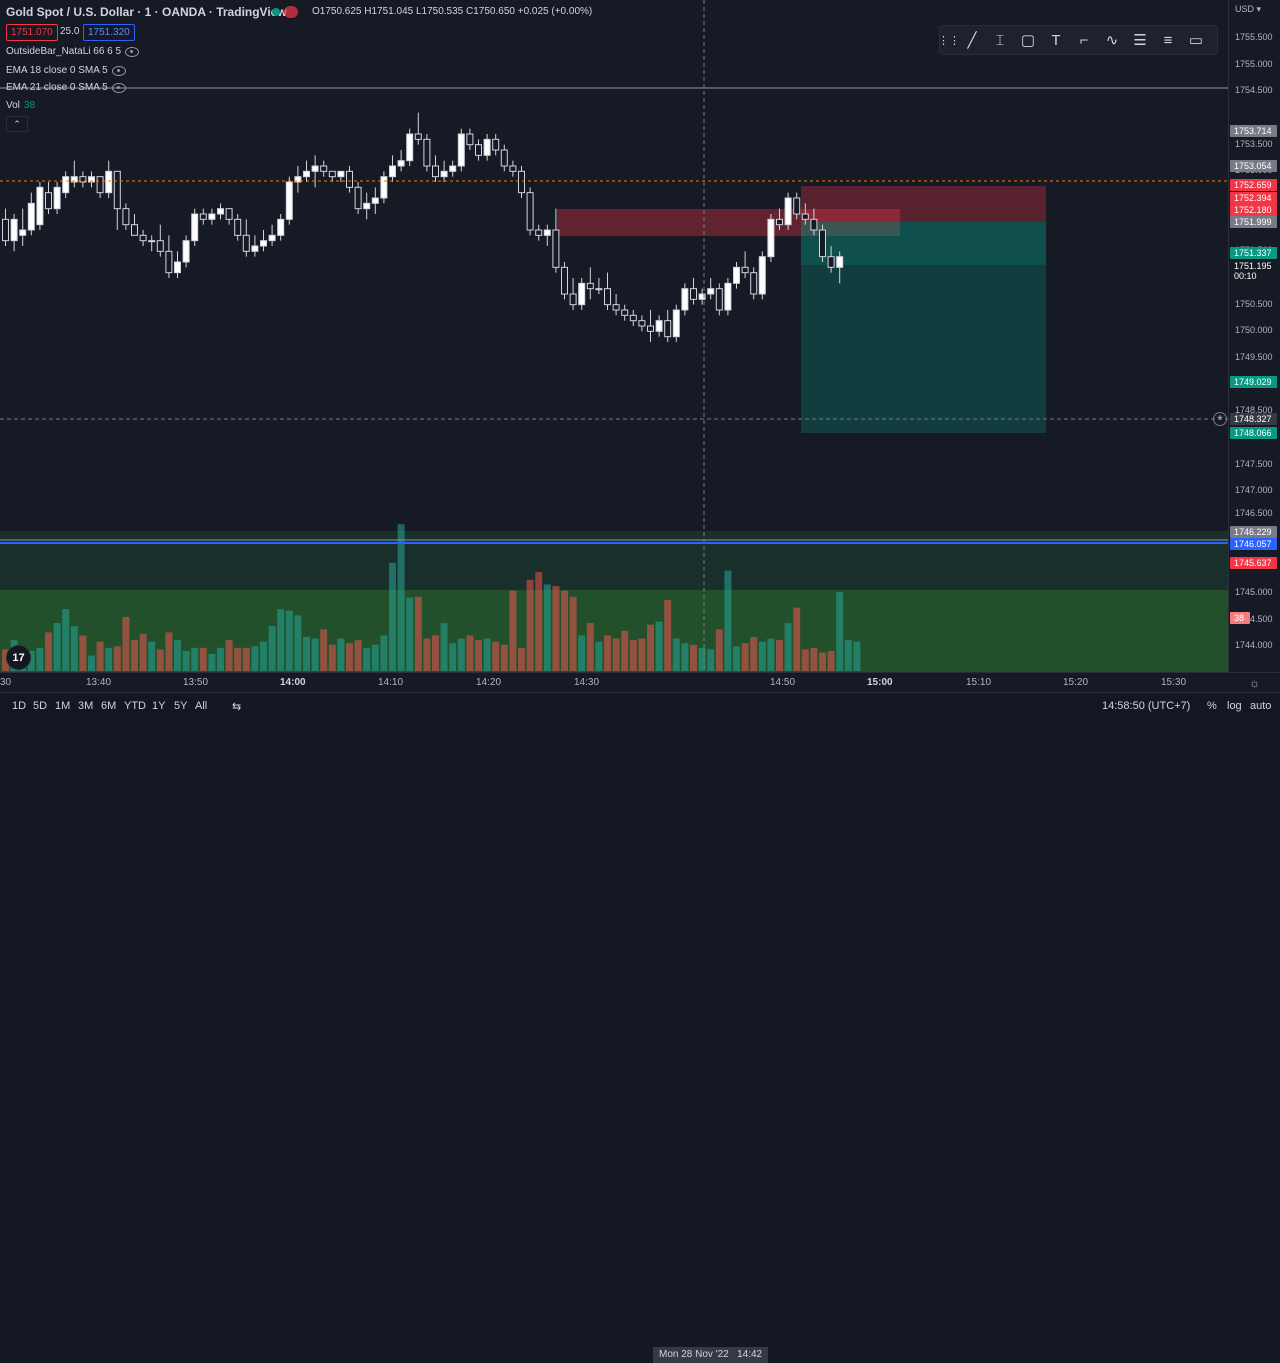 The height and width of the screenshot is (1363, 1280). Describe the element at coordinates (1220, 419) in the screenshot. I see `crosshair-add-icon: +` at that location.